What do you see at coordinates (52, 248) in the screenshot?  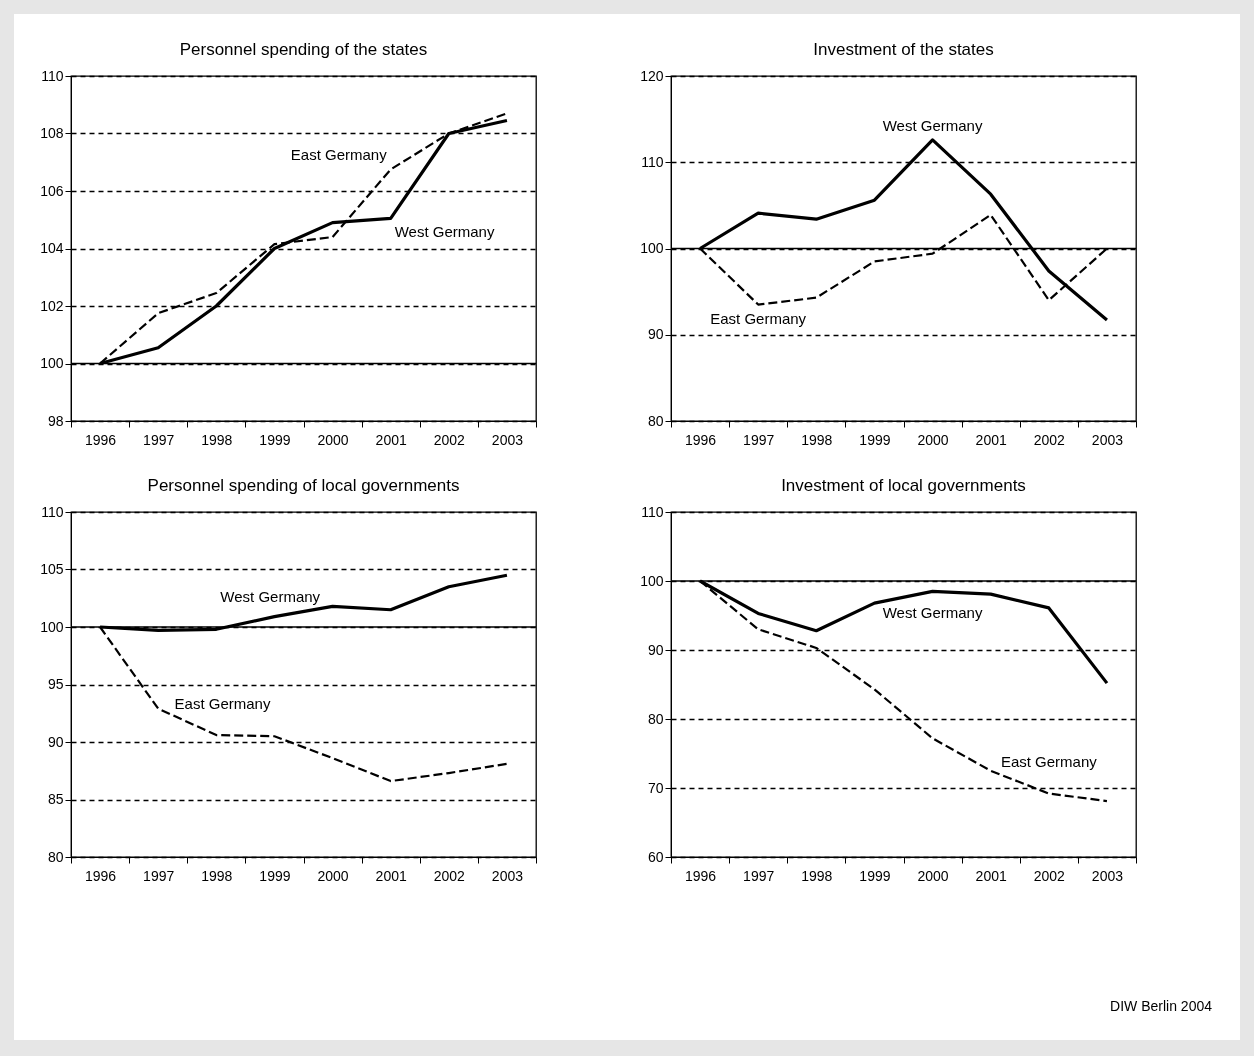 I see `y-tick-label: 104` at bounding box center [52, 248].